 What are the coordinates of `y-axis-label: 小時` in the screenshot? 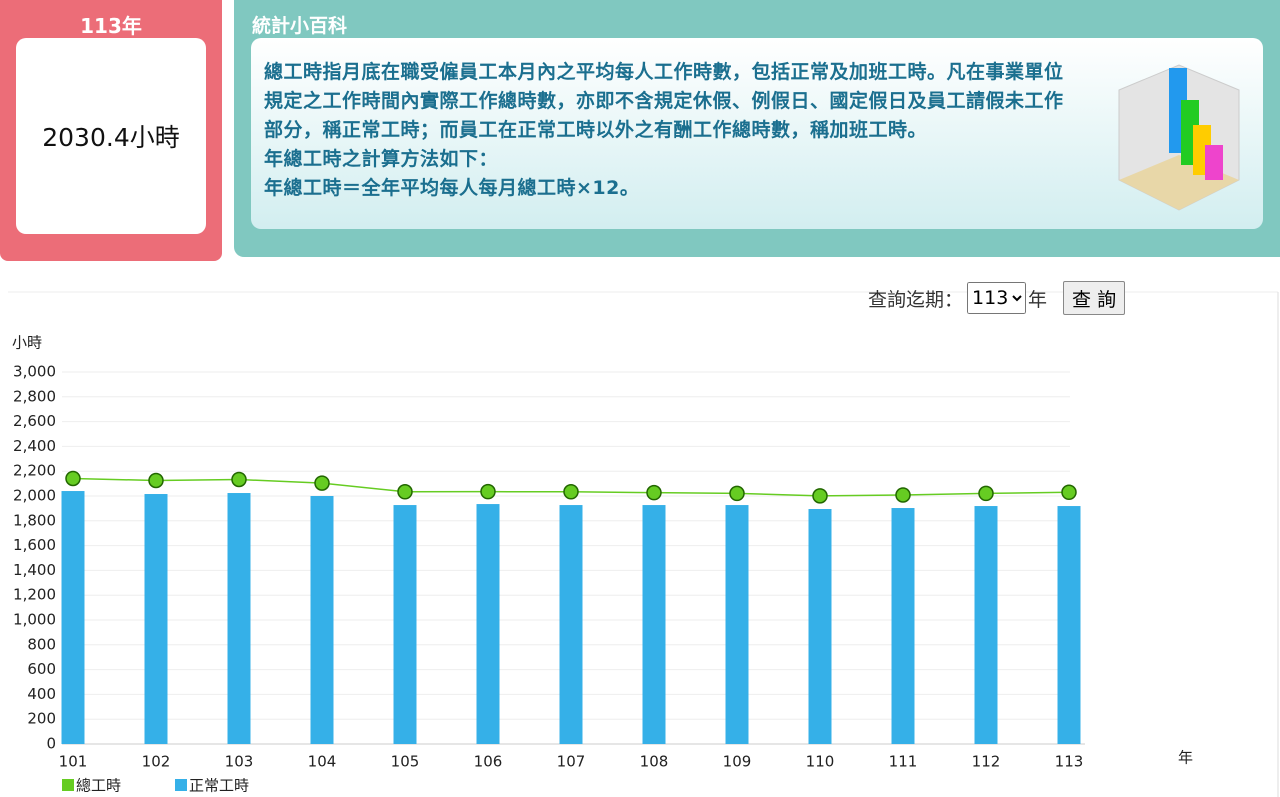 It's located at (27, 343).